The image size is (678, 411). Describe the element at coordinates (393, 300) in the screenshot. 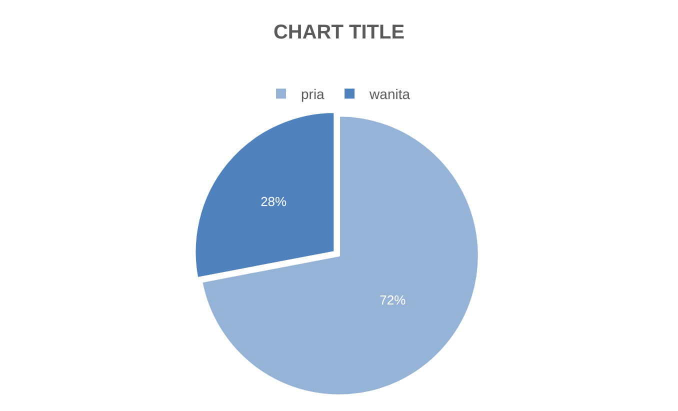

I see `data-label: 72%` at that location.